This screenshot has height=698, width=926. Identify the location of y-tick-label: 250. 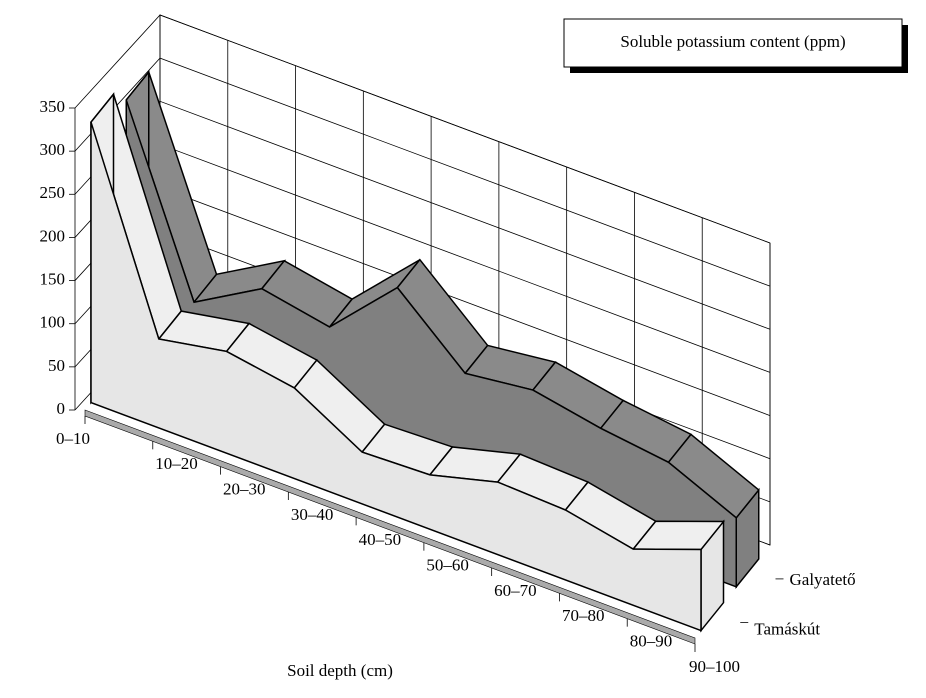
(53, 192).